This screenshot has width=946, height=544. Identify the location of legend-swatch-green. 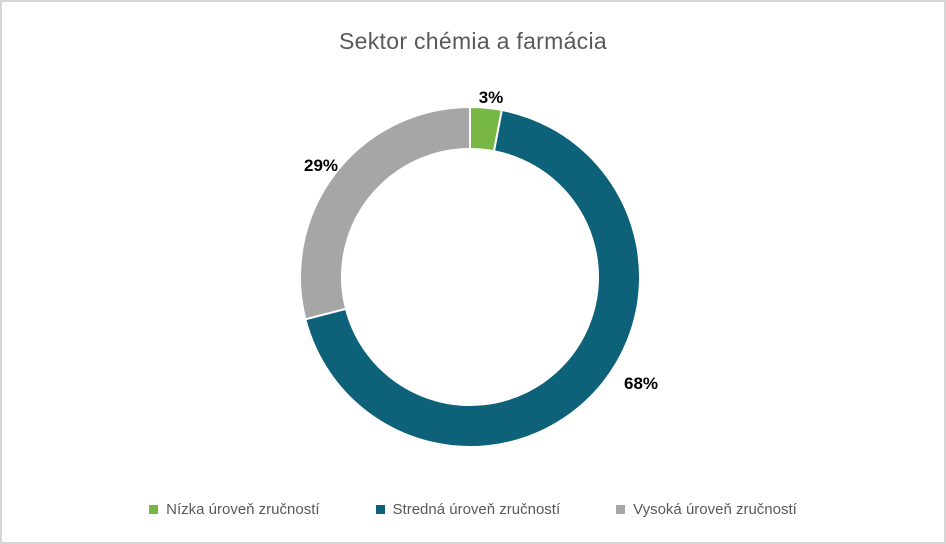
(154, 509).